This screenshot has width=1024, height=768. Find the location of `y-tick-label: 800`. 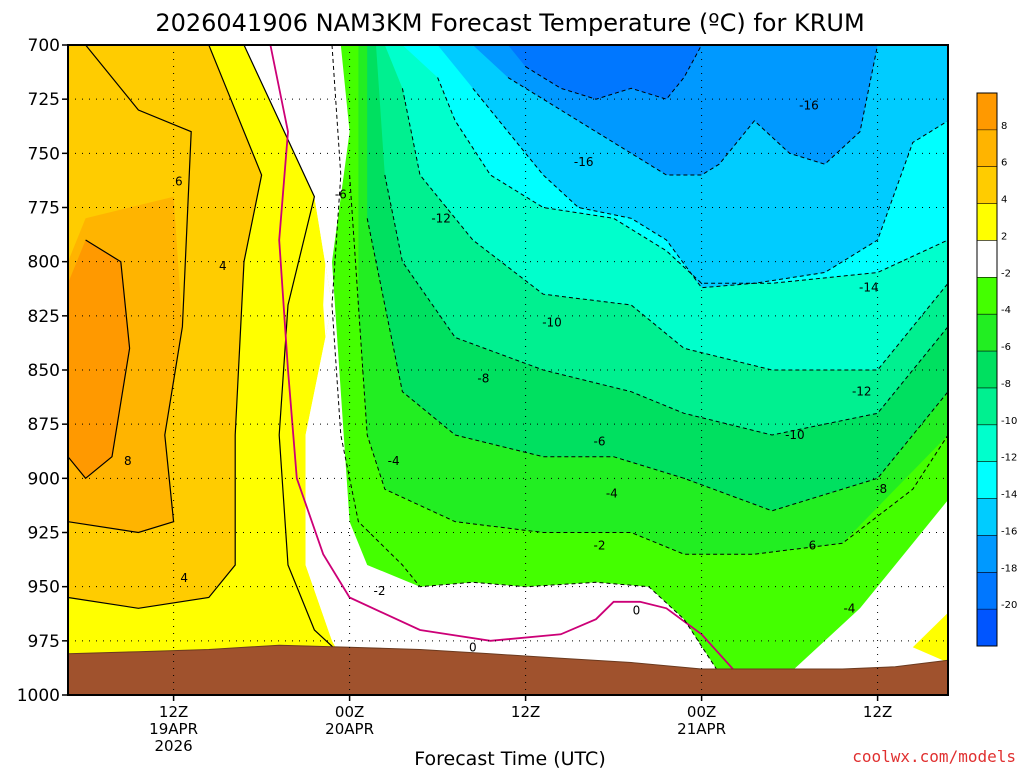

y-tick-label: 800 is located at coordinates (44, 263).